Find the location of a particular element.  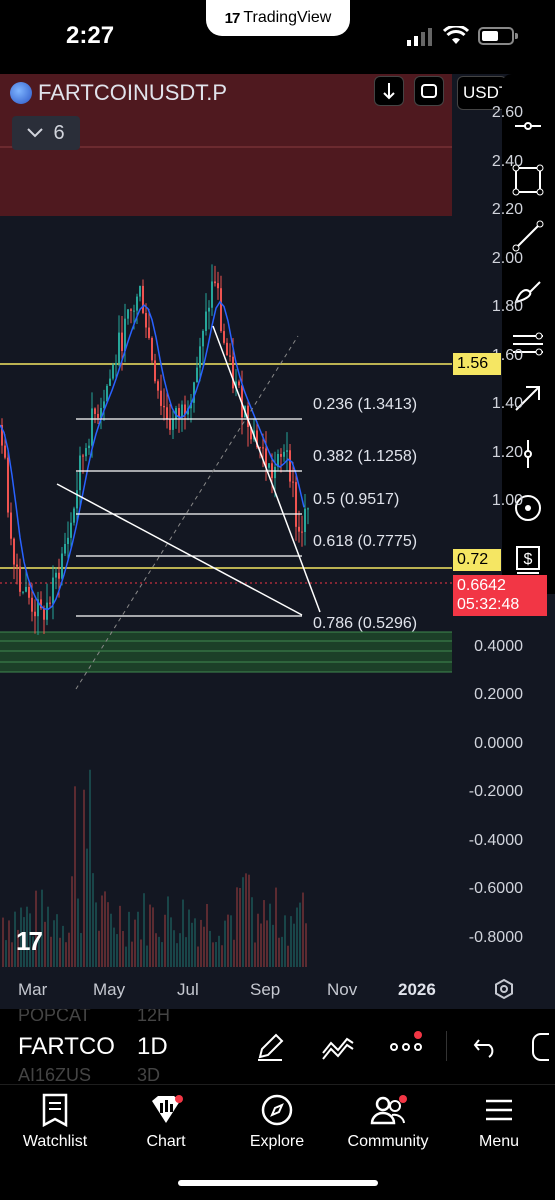

parallel-channel-tool is located at coordinates (528, 344).